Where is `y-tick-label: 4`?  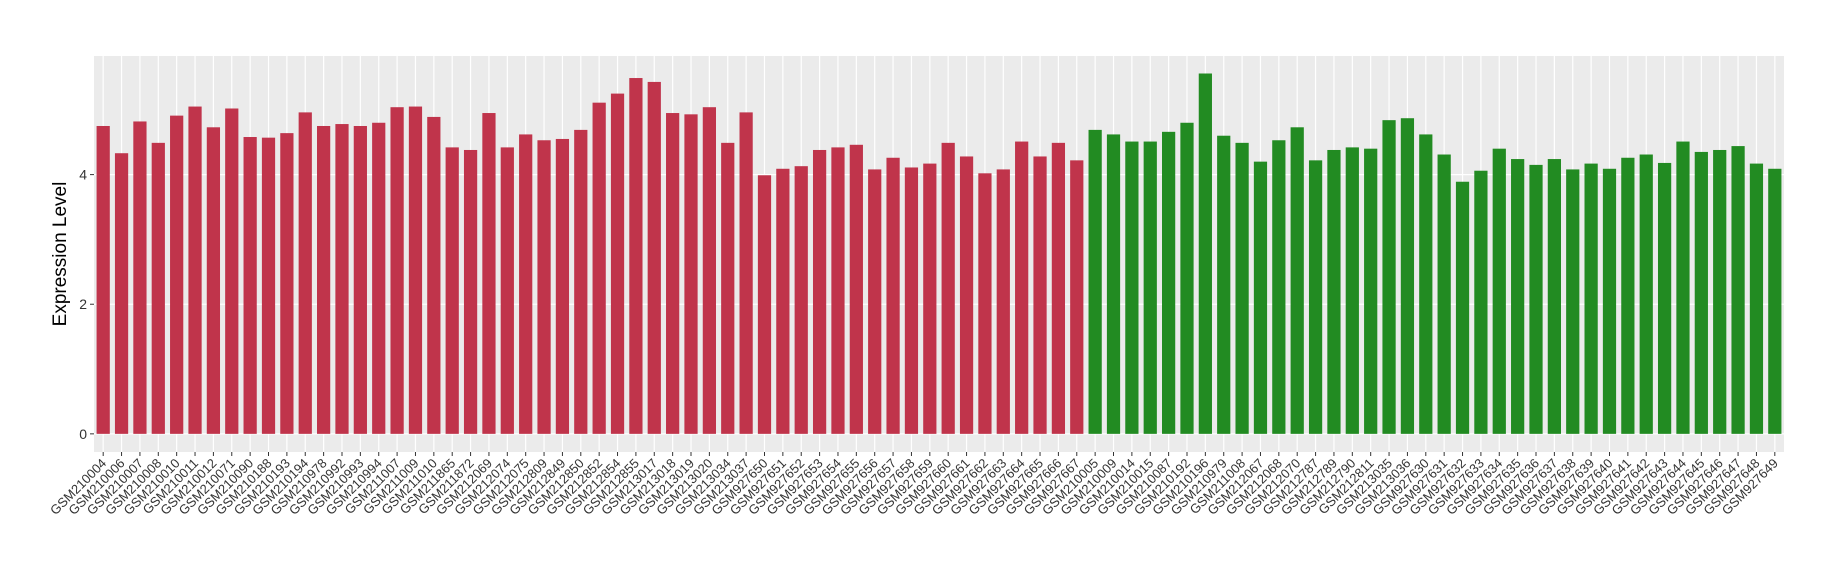
y-tick-label: 4 is located at coordinates (83, 175).